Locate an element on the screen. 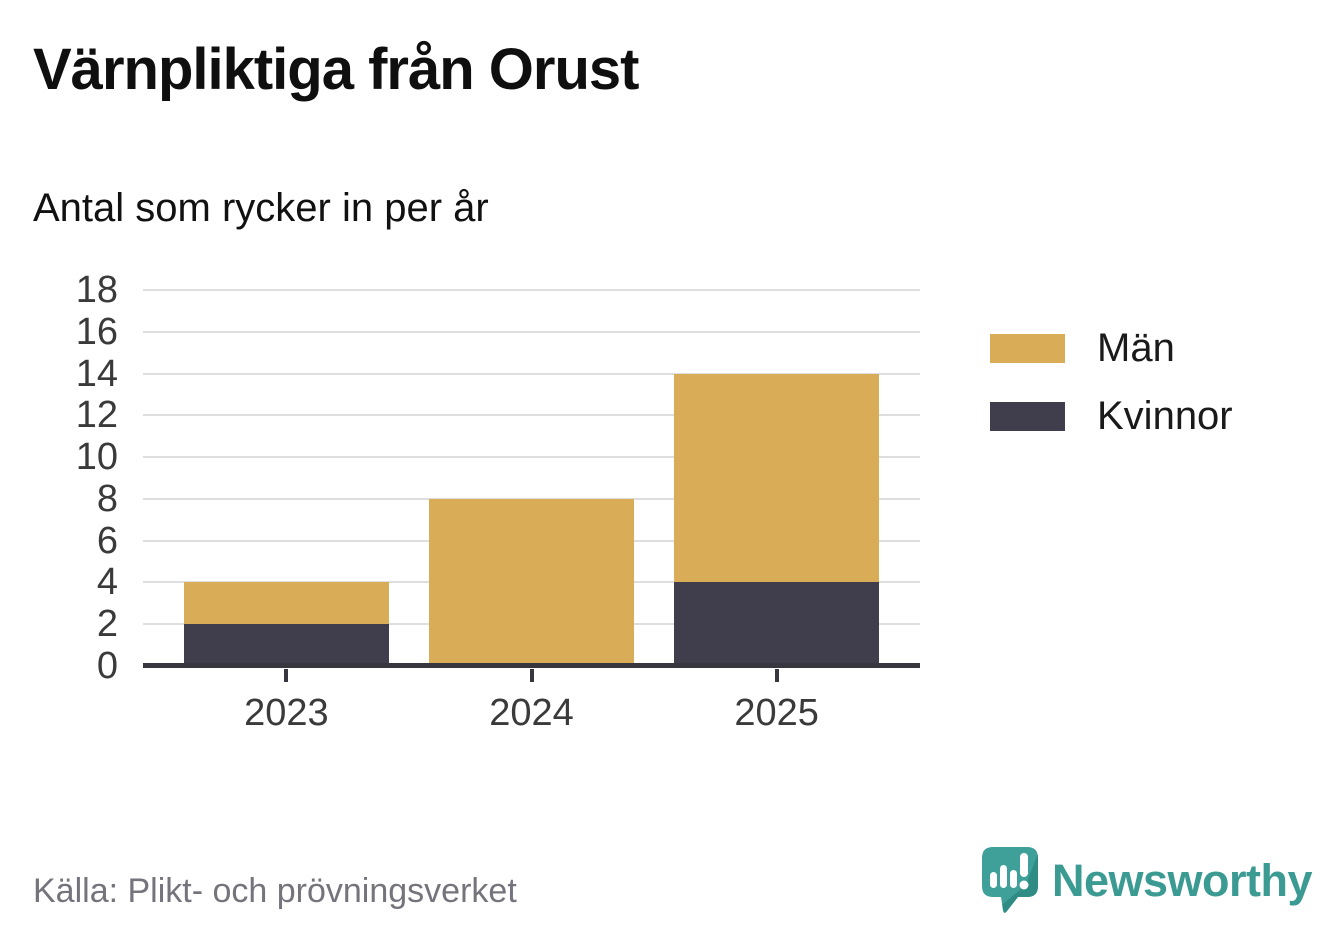  y-axis: 0 2 4 6 8 10 12 14 16 18 is located at coordinates (59, 478).